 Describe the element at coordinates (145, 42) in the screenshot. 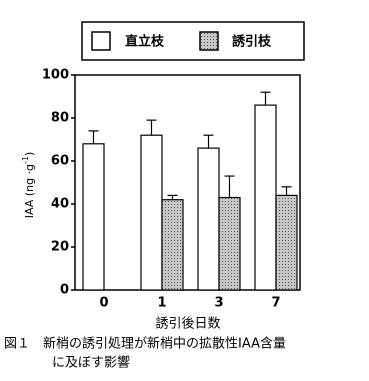

I see `legend-label: 直立枝` at that location.